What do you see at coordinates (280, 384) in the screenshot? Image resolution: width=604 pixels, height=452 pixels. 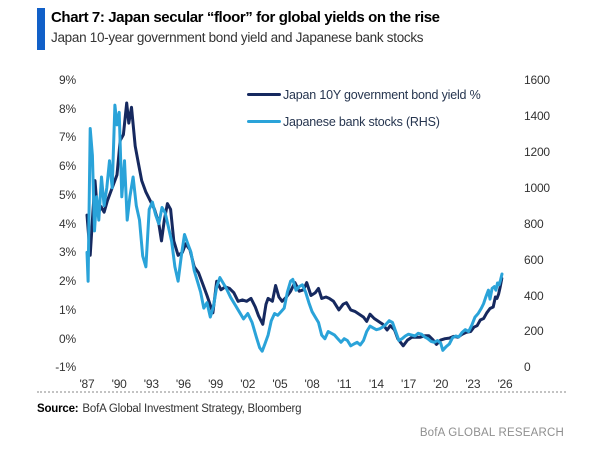 I see `x-axis-tick: '05` at bounding box center [280, 384].